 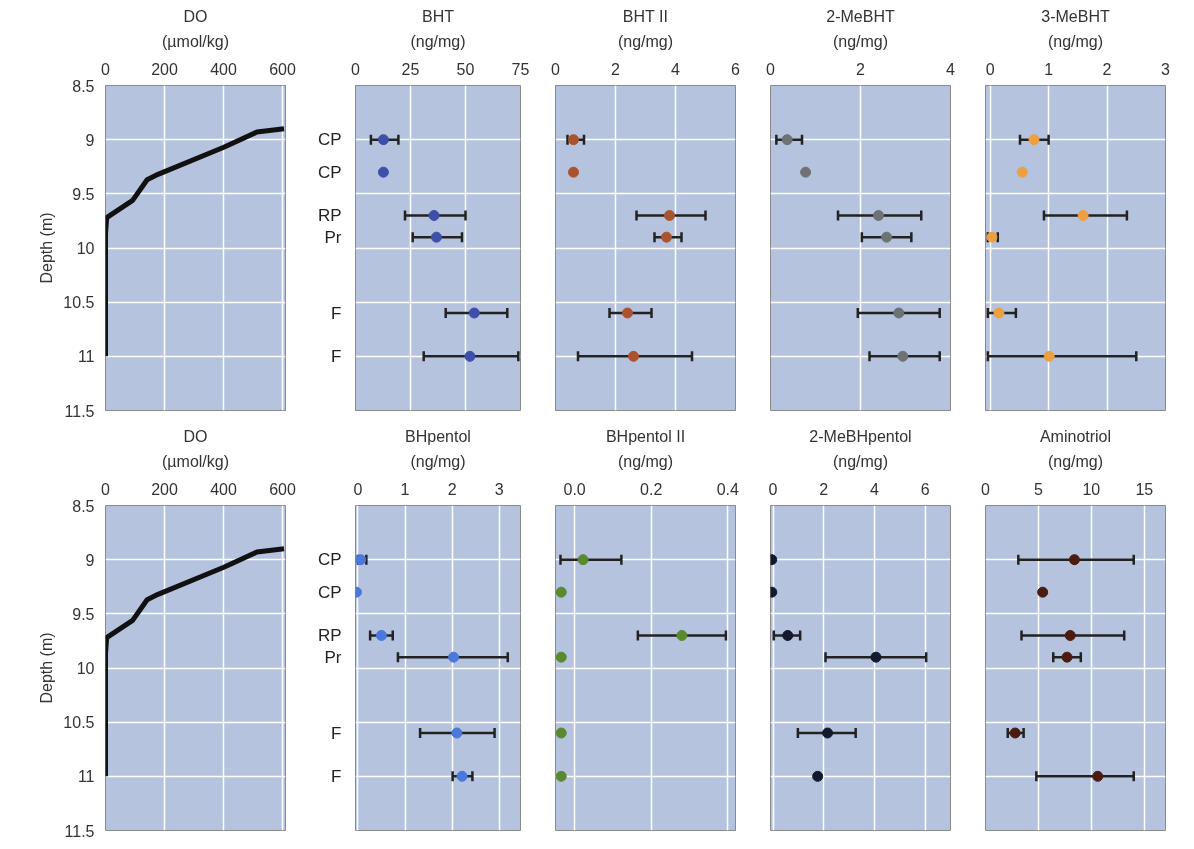 What do you see at coordinates (574, 489) in the screenshot?
I see `x-tick-label: 0.0` at bounding box center [574, 489].